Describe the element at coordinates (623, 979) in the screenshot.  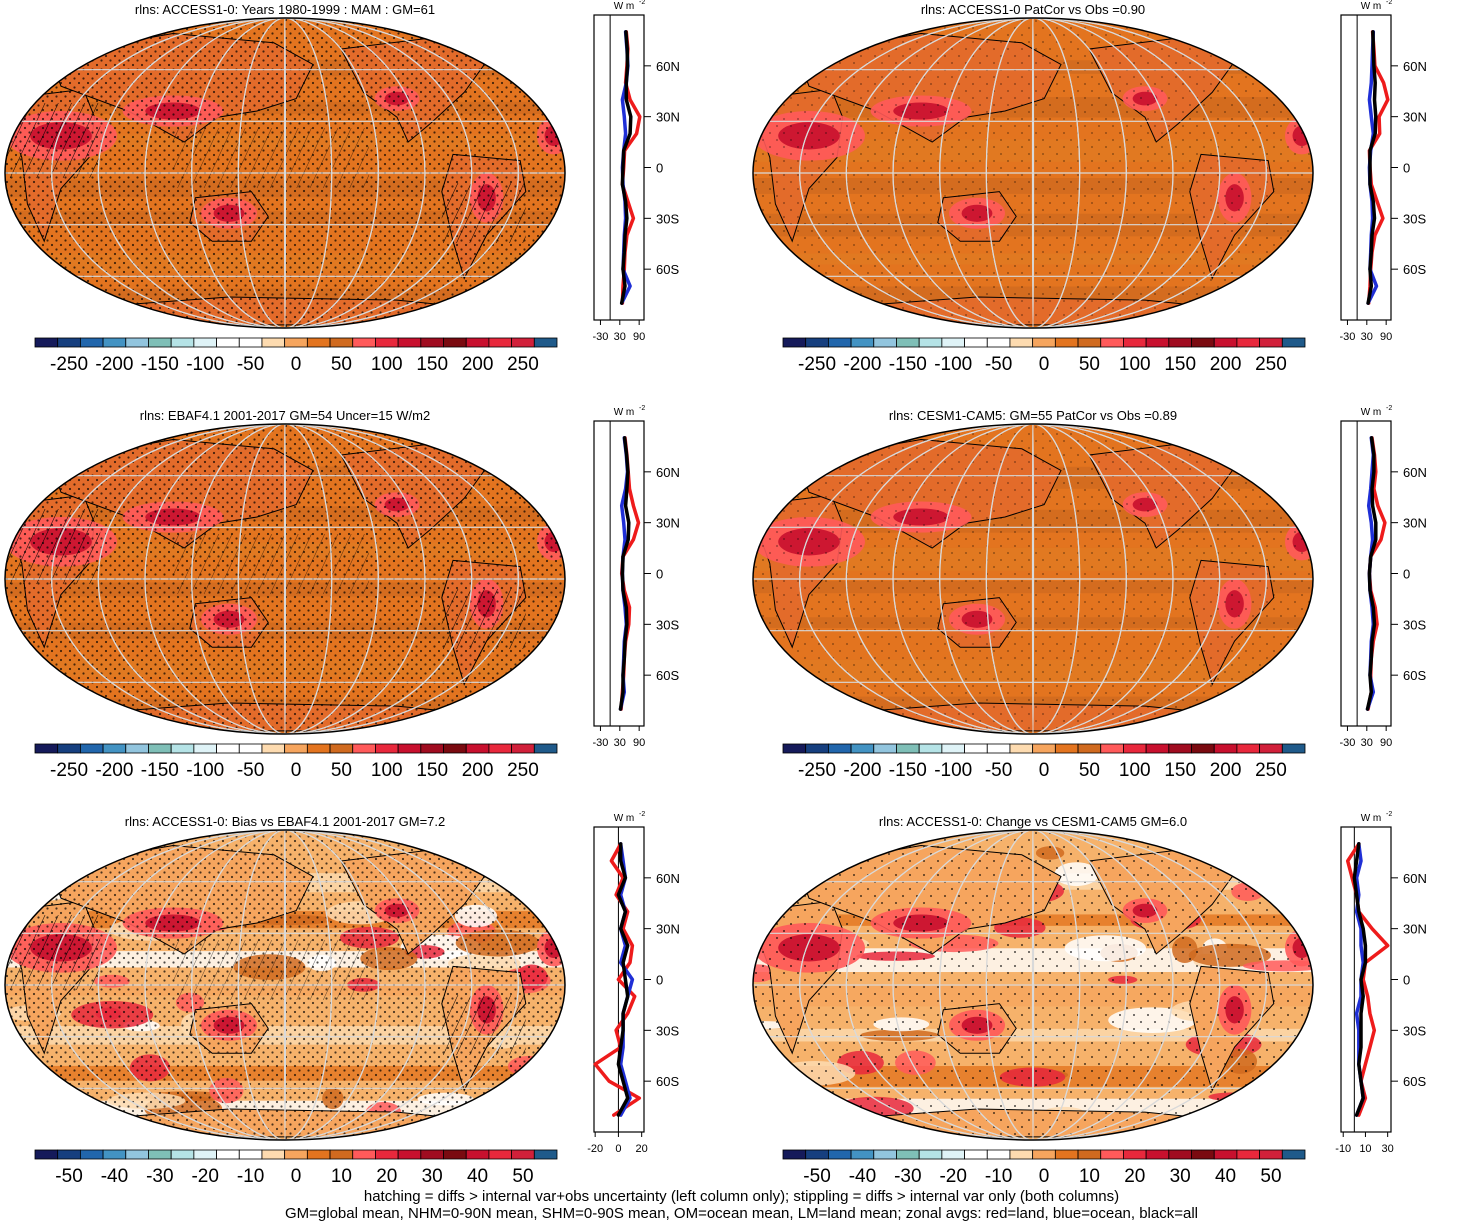
I see `zonal-curve-all` at that location.